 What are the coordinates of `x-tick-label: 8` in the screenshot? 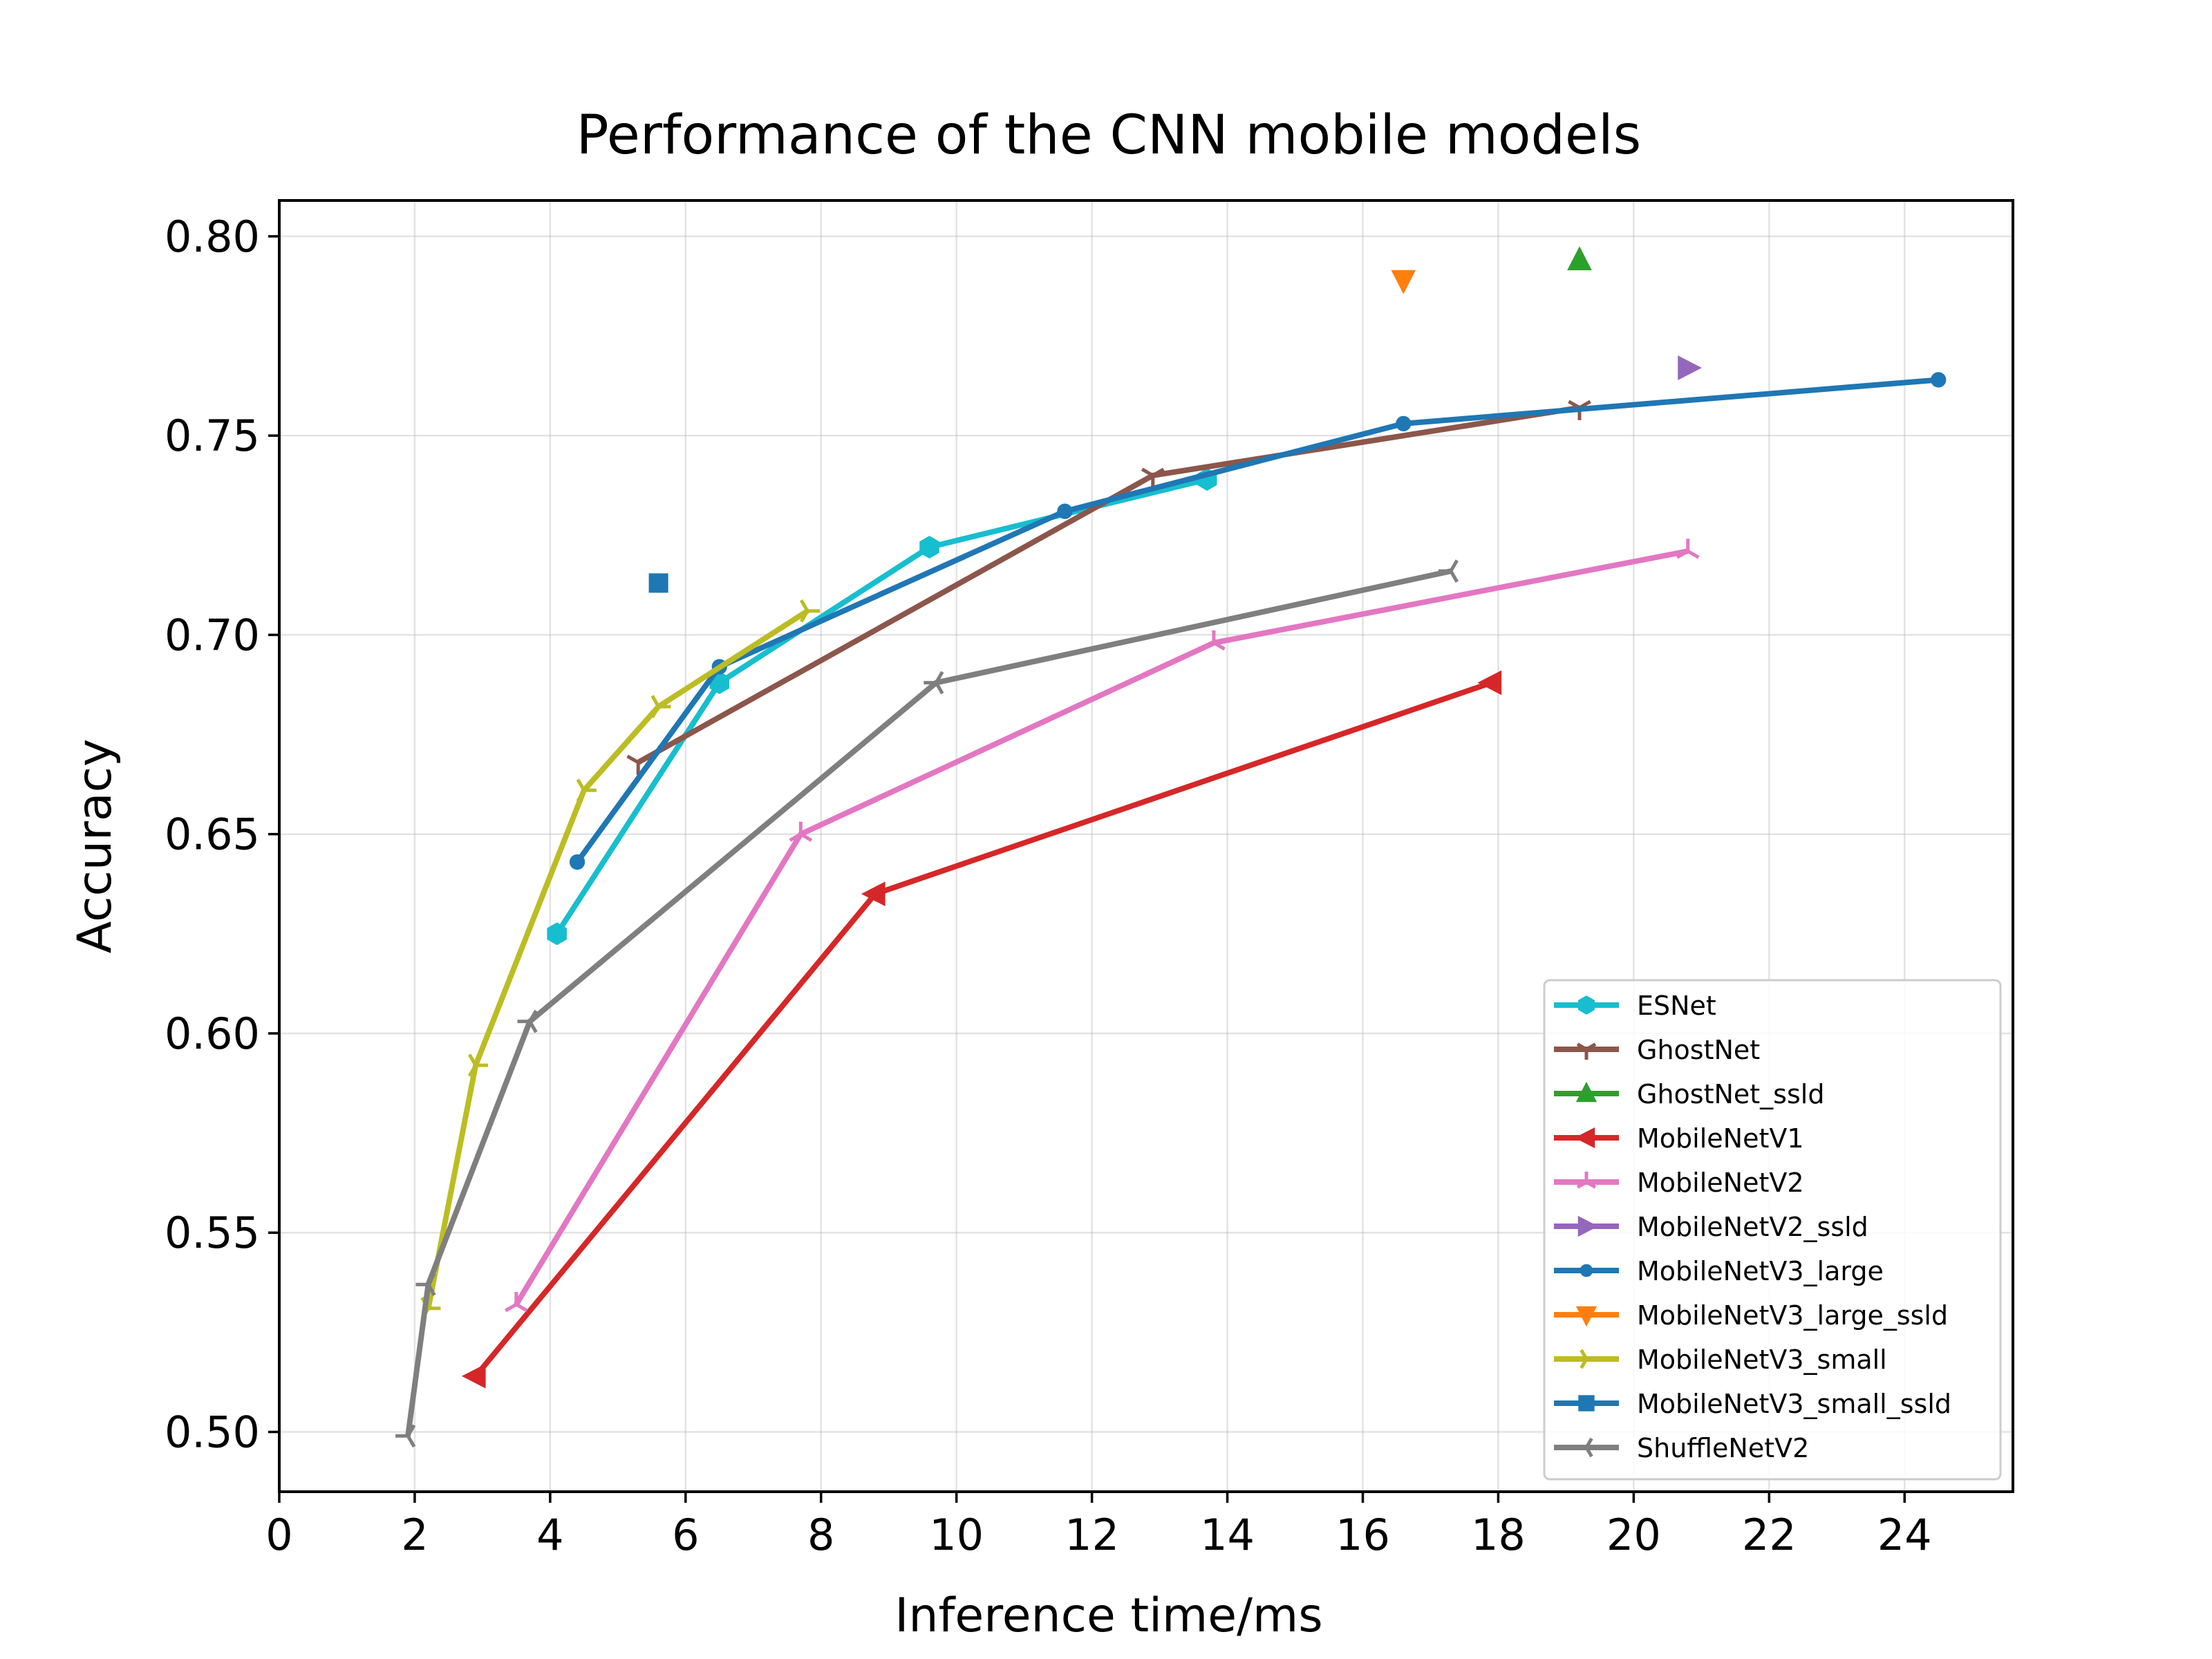 It's located at (821, 1535).